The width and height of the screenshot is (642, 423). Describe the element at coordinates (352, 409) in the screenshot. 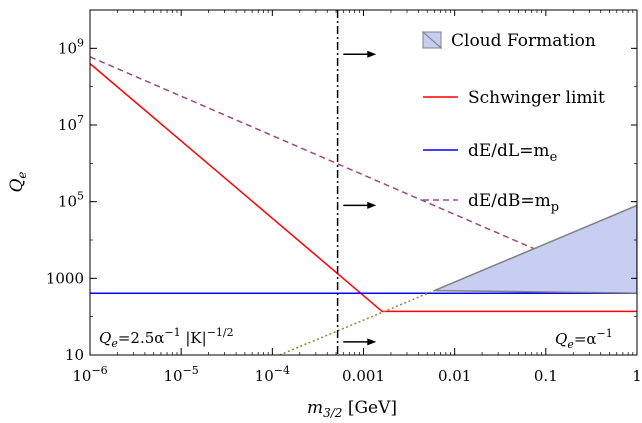

I see `x-axis-label: m3/2 [GeV]` at that location.